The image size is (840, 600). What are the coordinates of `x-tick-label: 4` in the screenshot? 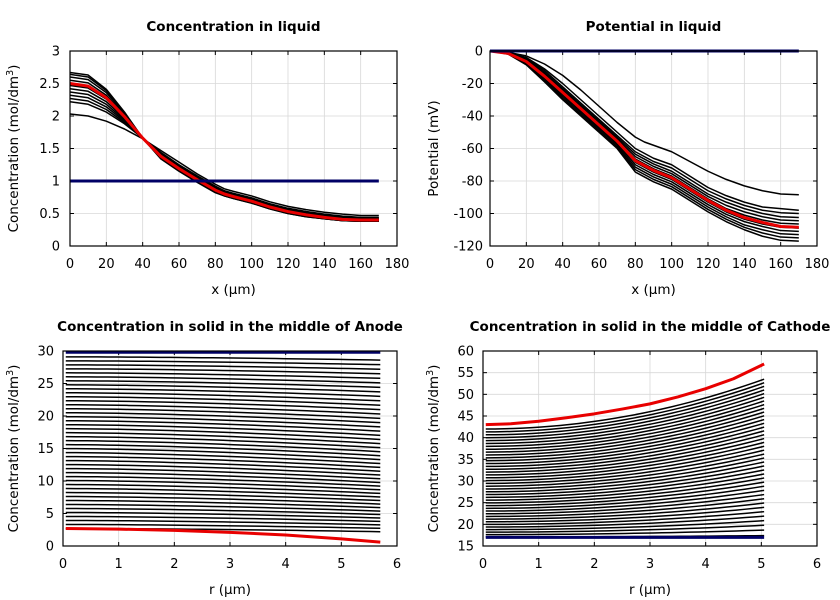 It's located at (286, 564).